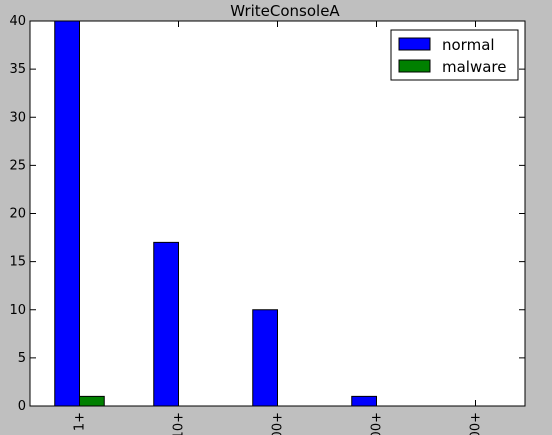  Describe the element at coordinates (17, 310) in the screenshot. I see `y-tick-label-2: 10` at that location.